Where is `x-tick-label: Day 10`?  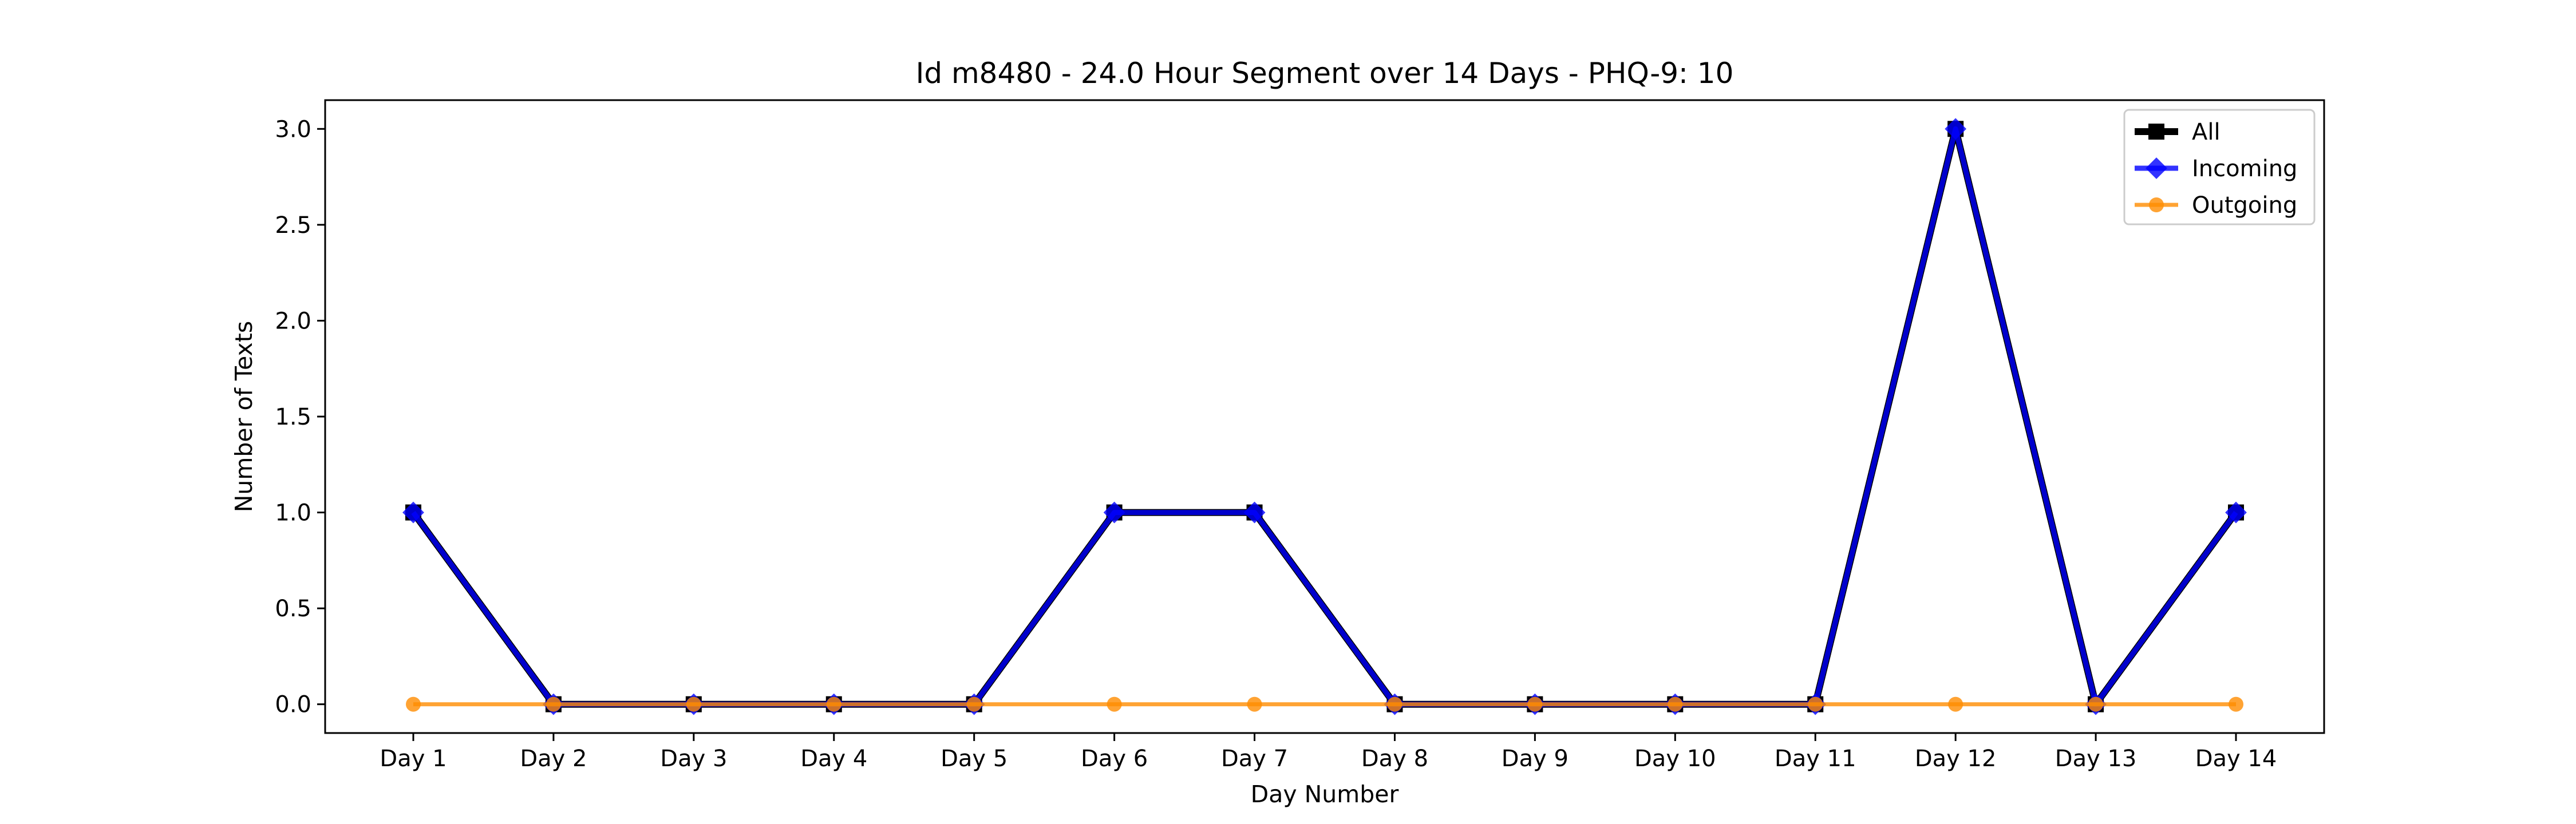 x-tick-label: Day 10 is located at coordinates (1675, 759).